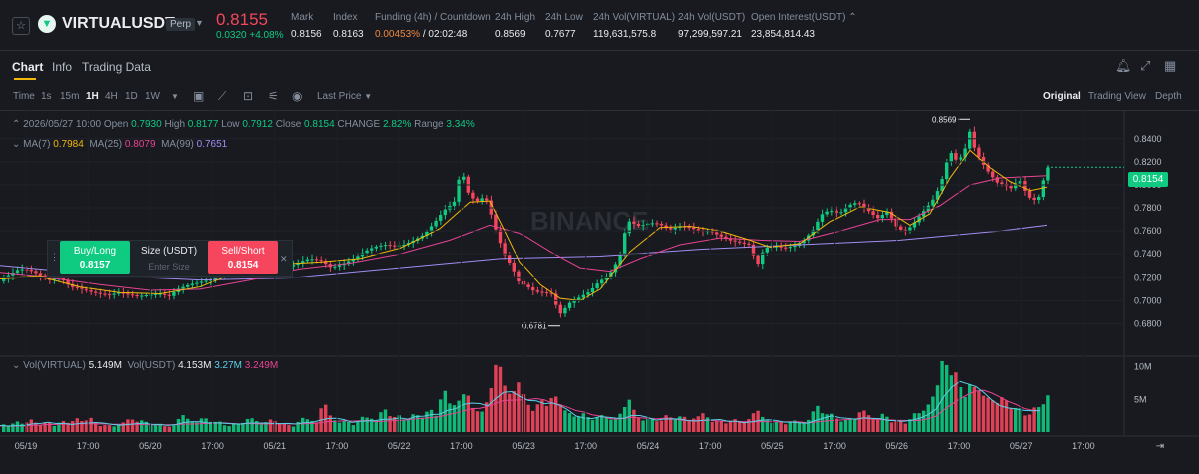  What do you see at coordinates (54, 257) in the screenshot?
I see `drag-handle-icon: ⋮` at bounding box center [54, 257].